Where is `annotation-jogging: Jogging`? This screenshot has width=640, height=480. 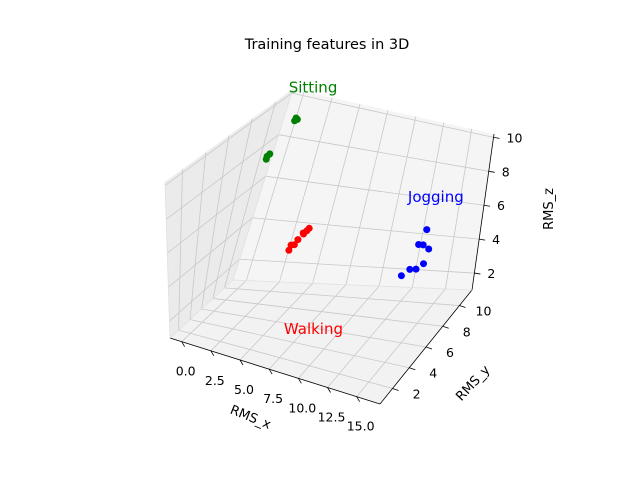 annotation-jogging: Jogging is located at coordinates (435, 197).